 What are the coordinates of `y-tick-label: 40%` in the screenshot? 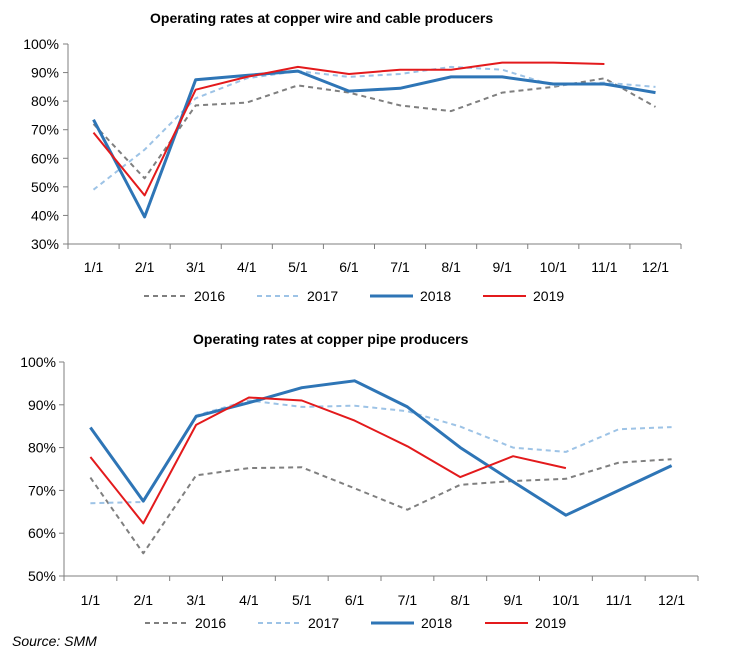 It's located at (45, 215).